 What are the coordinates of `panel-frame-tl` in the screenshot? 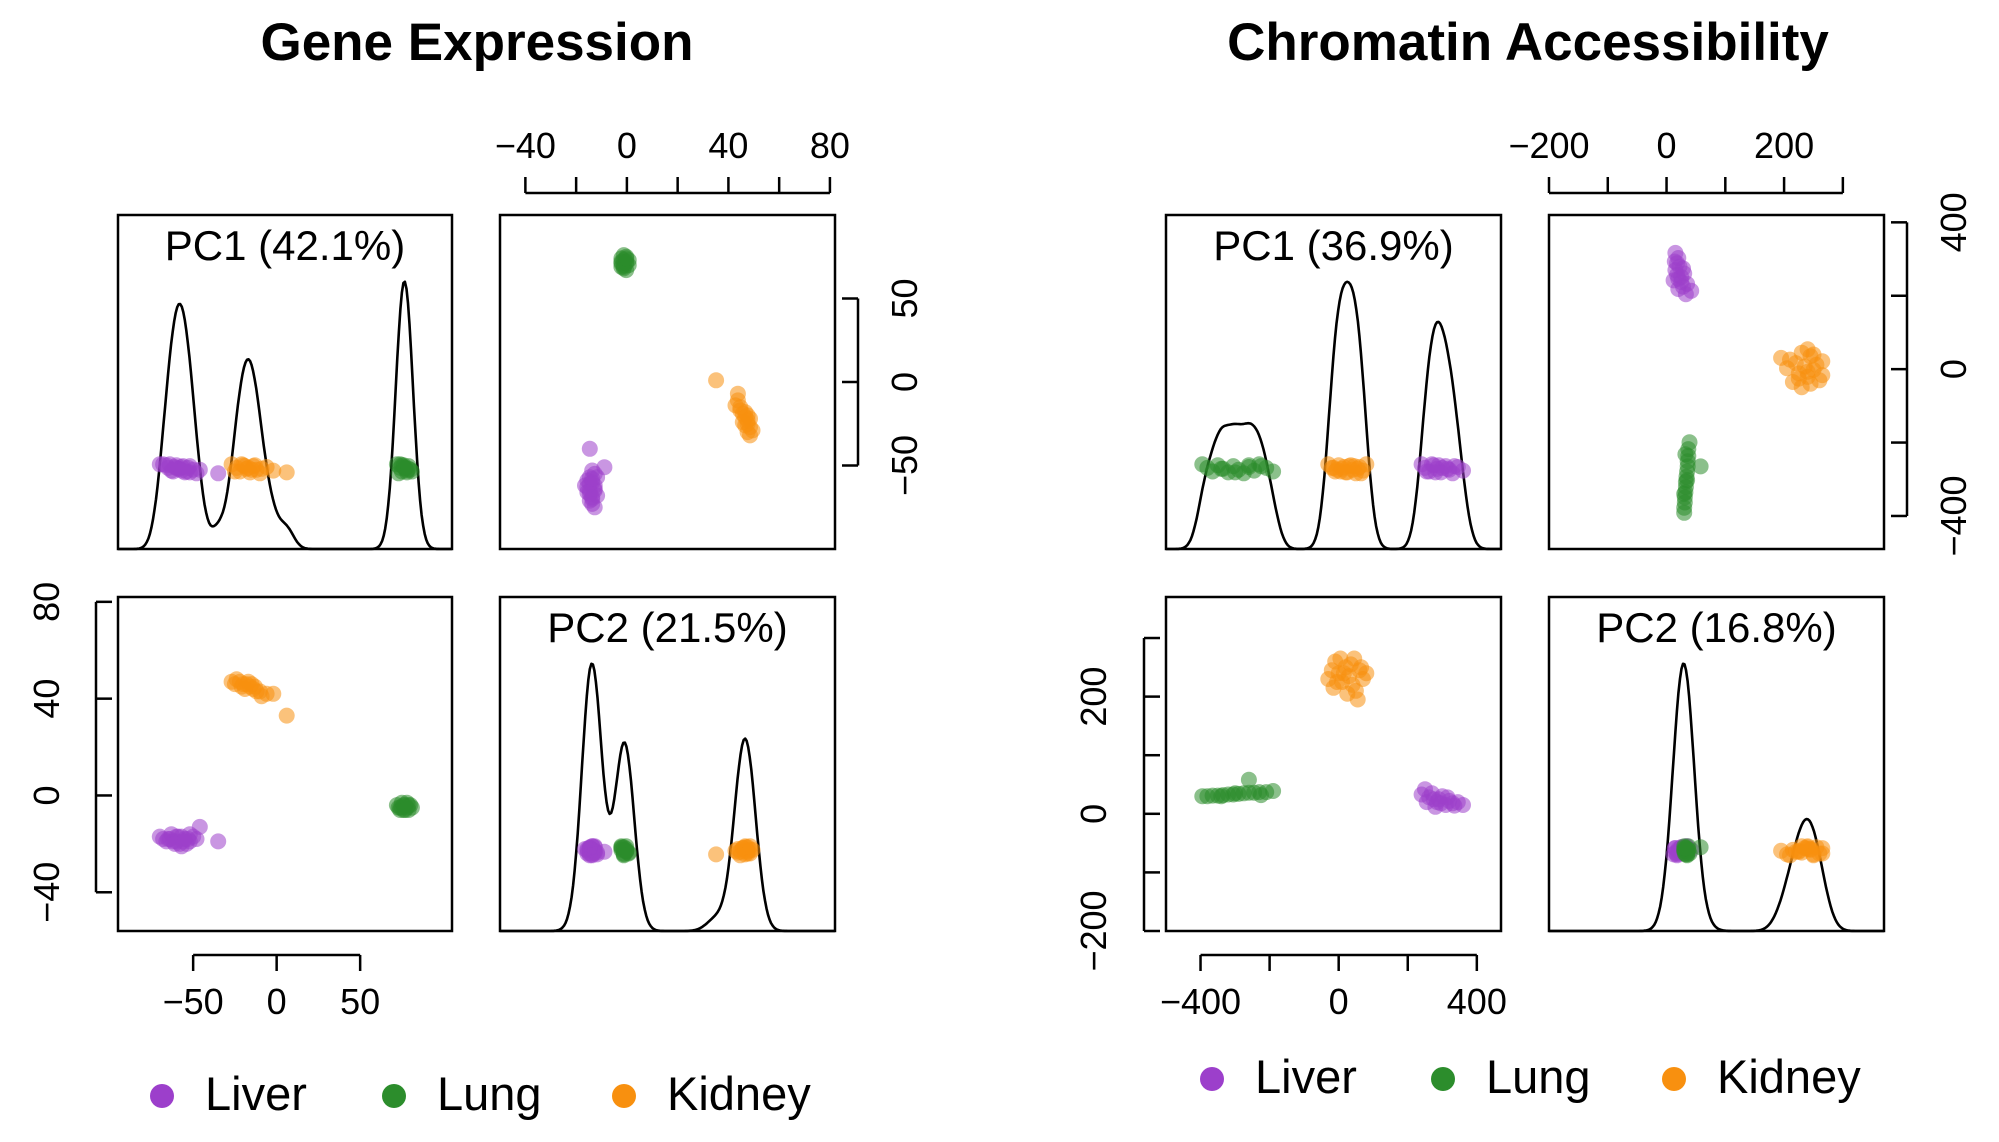 It's located at (1333, 382).